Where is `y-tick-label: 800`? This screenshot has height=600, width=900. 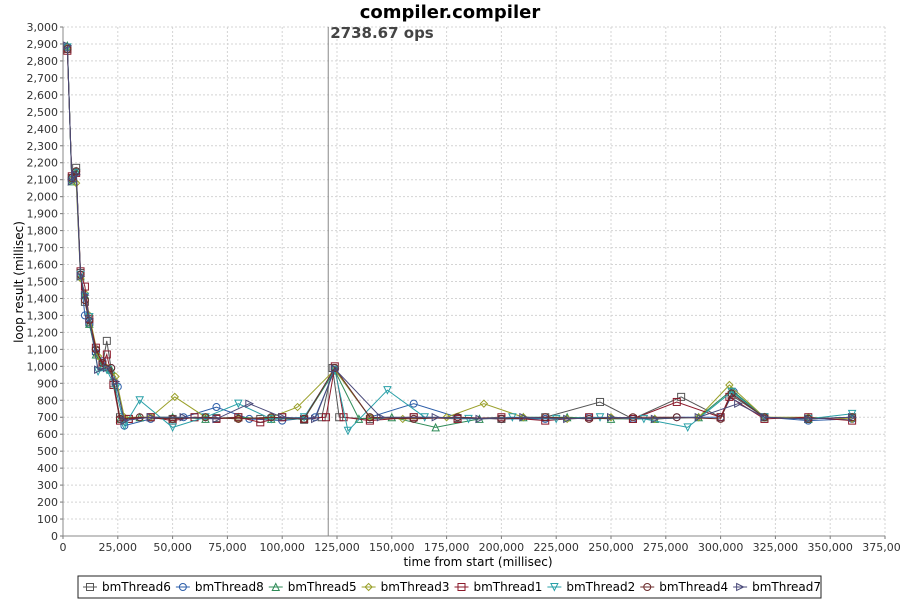
y-tick-label: 800 is located at coordinates (47, 400).